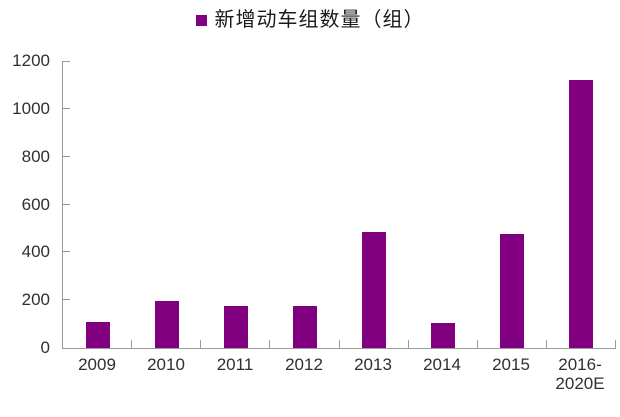  Describe the element at coordinates (166, 364) in the screenshot. I see `x-axis-label-2010: 2010` at that location.